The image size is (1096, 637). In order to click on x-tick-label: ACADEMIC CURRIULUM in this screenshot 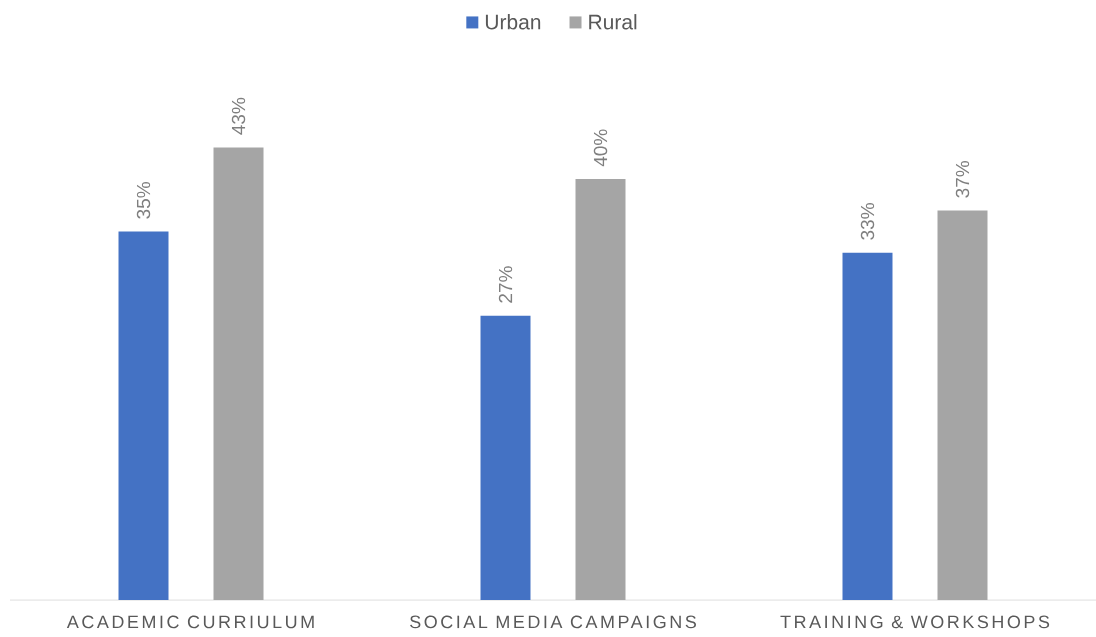, I will do `click(190, 622)`.